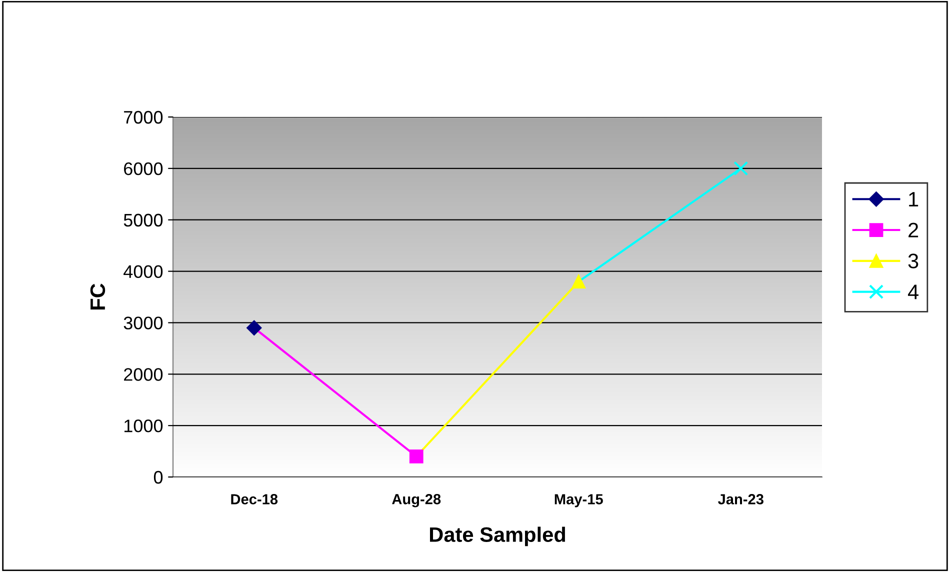 This screenshot has height=572, width=950. I want to click on x-tick-label: Dec-18, so click(254, 499).